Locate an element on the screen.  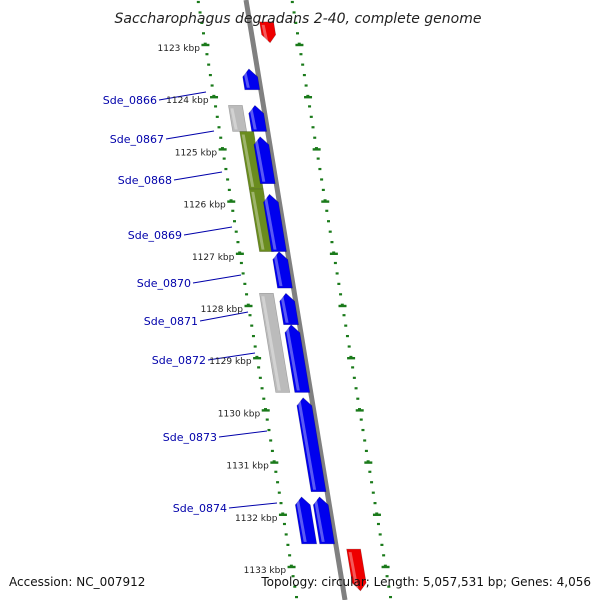
kbp-label: 1125 kbp is located at coordinates (196, 153).